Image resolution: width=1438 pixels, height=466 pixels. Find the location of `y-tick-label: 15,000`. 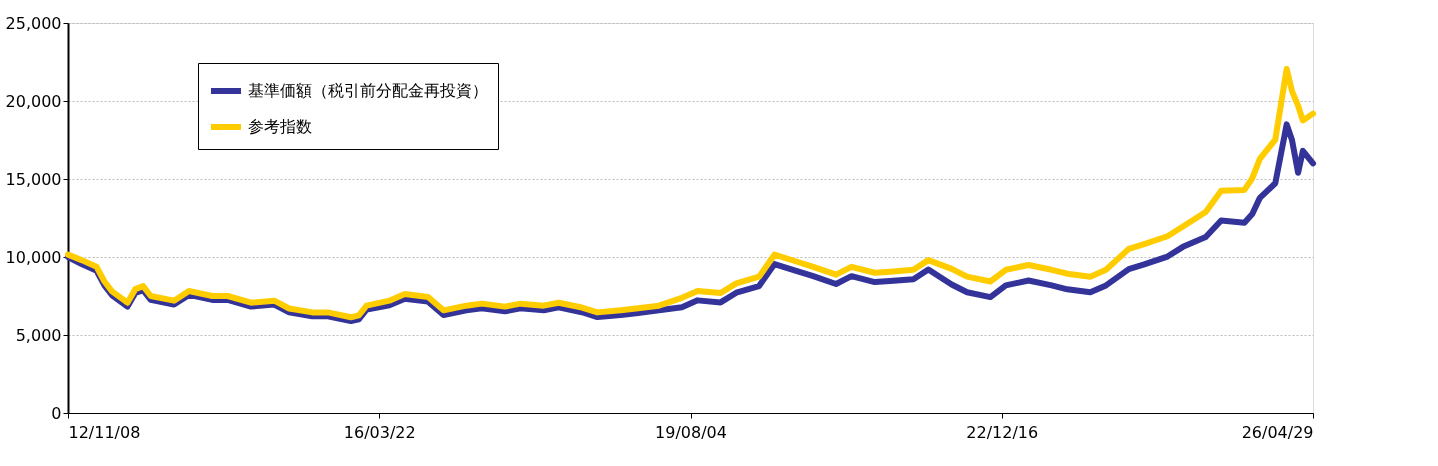

y-tick-label: 15,000 is located at coordinates (33, 179).